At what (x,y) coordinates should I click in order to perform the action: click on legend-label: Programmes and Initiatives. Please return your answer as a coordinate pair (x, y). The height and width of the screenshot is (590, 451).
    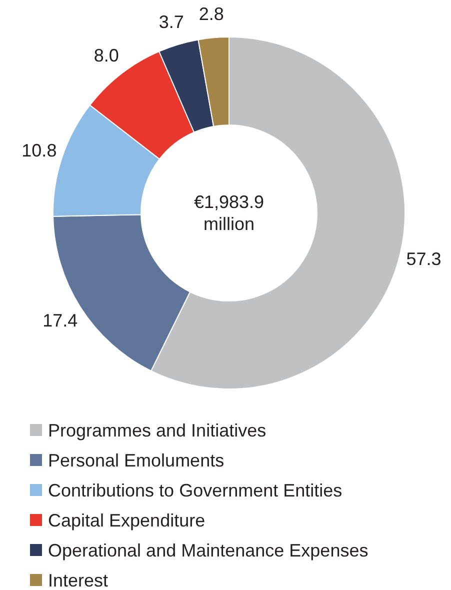
    Looking at the image, I should click on (157, 430).